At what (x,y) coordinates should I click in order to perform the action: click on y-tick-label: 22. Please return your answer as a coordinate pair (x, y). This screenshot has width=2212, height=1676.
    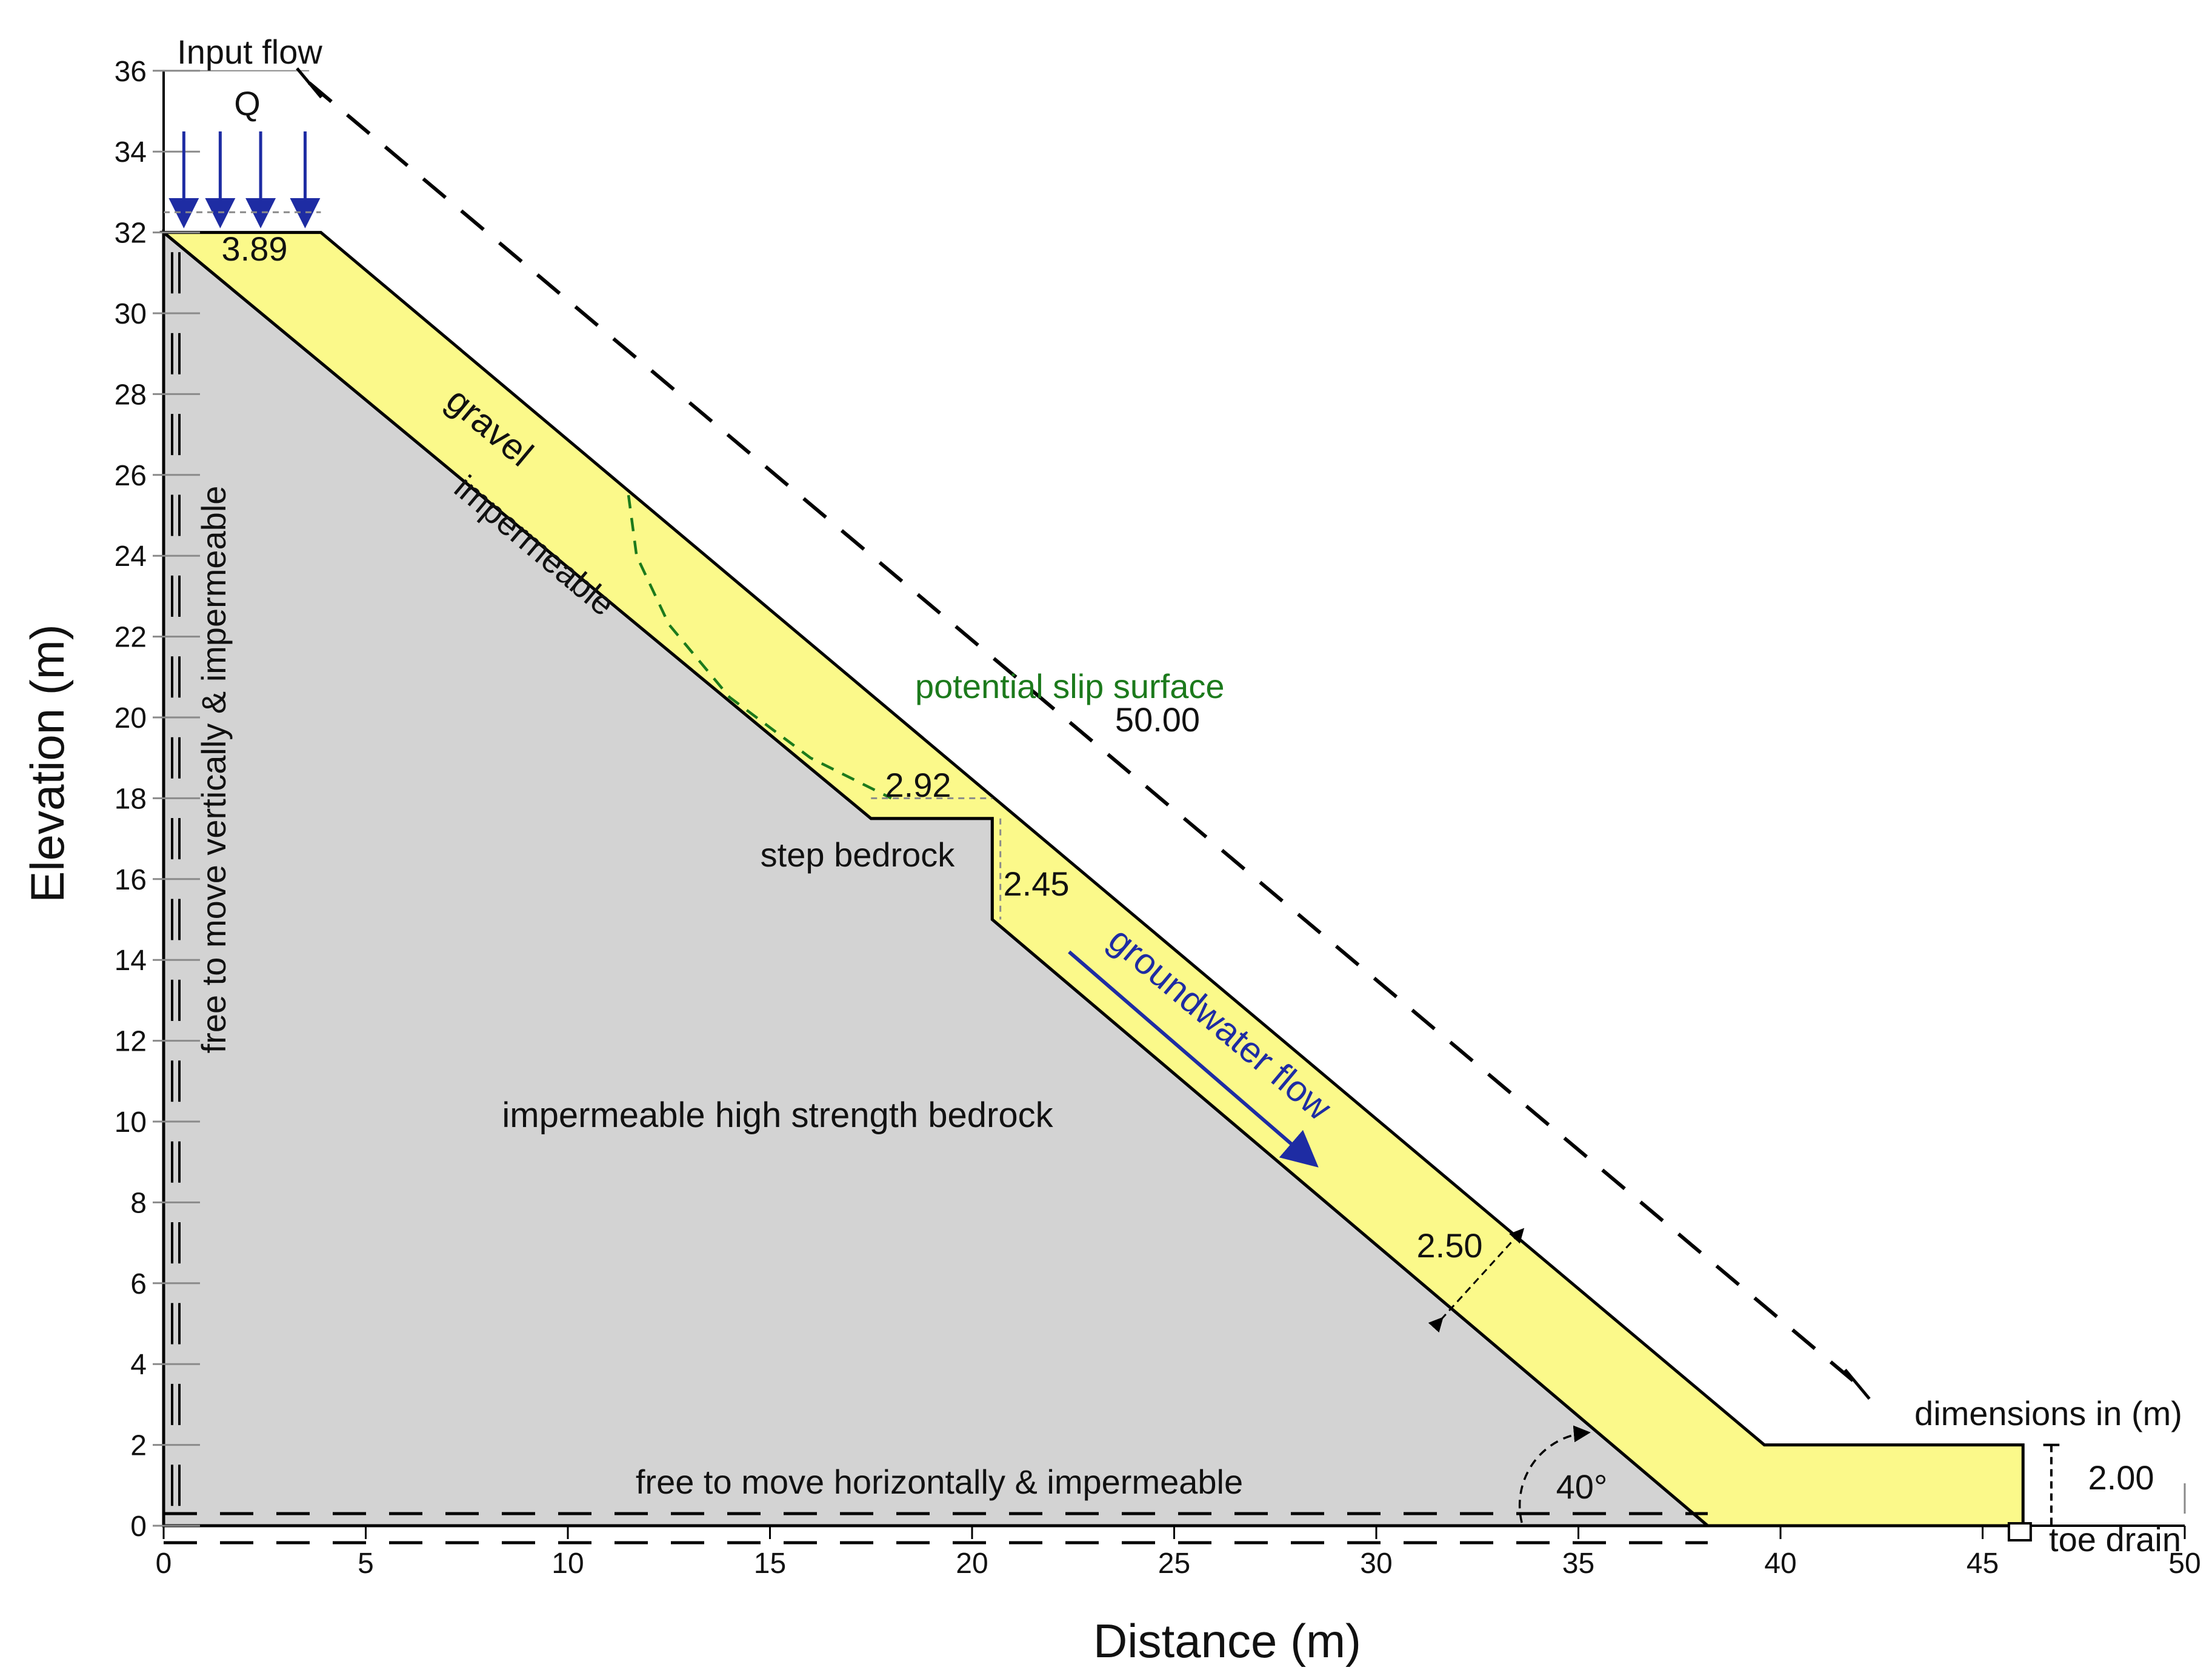
    Looking at the image, I should click on (131, 638).